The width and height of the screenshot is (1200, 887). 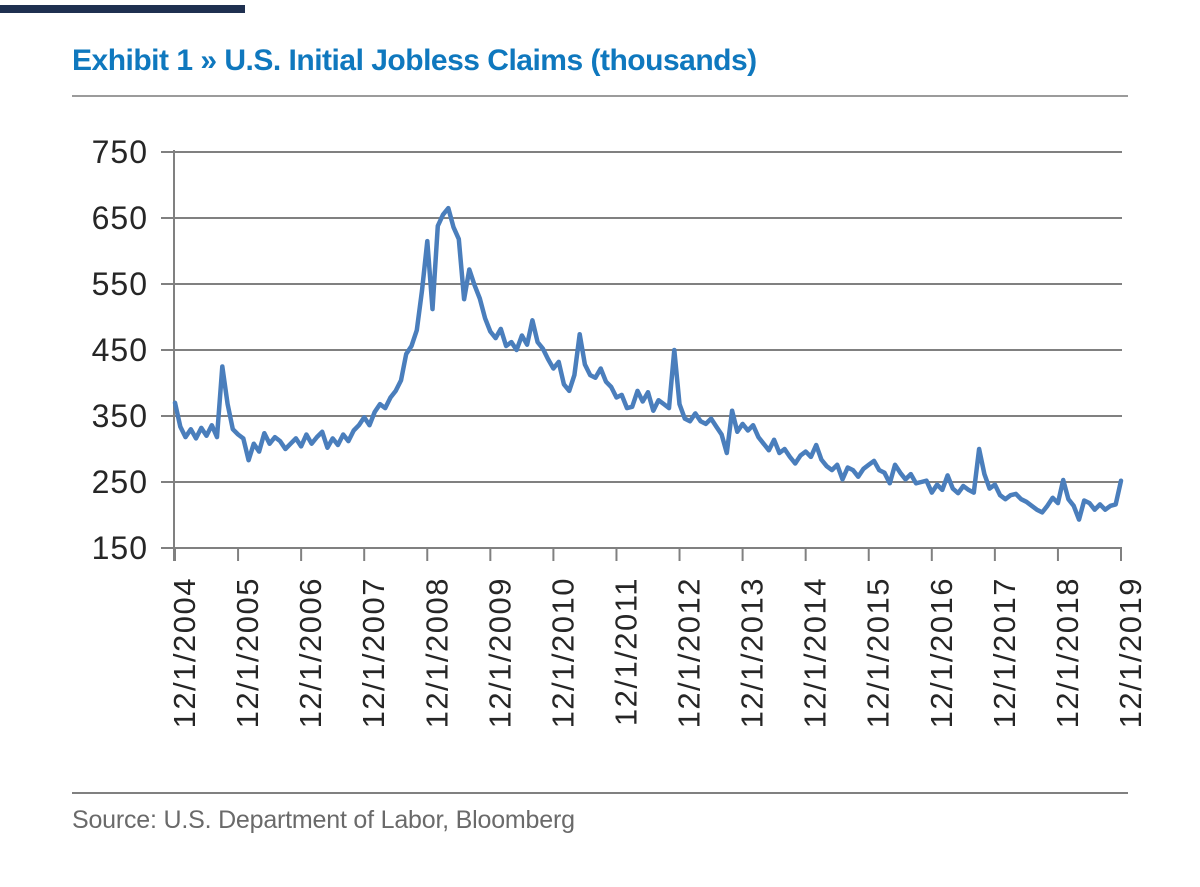 What do you see at coordinates (120, 350) in the screenshot?
I see `y-axis-label: 450` at bounding box center [120, 350].